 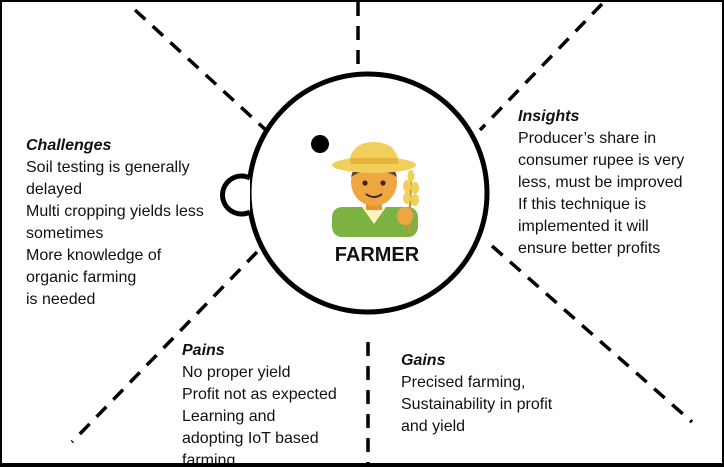 What do you see at coordinates (115, 211) in the screenshot?
I see `challenges-line: Multi cropping yields less` at bounding box center [115, 211].